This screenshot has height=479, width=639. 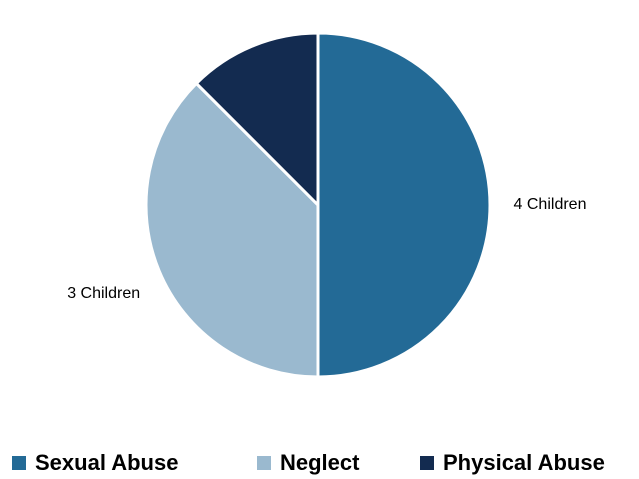 What do you see at coordinates (103, 293) in the screenshot?
I see `data-label: 3 Children` at bounding box center [103, 293].